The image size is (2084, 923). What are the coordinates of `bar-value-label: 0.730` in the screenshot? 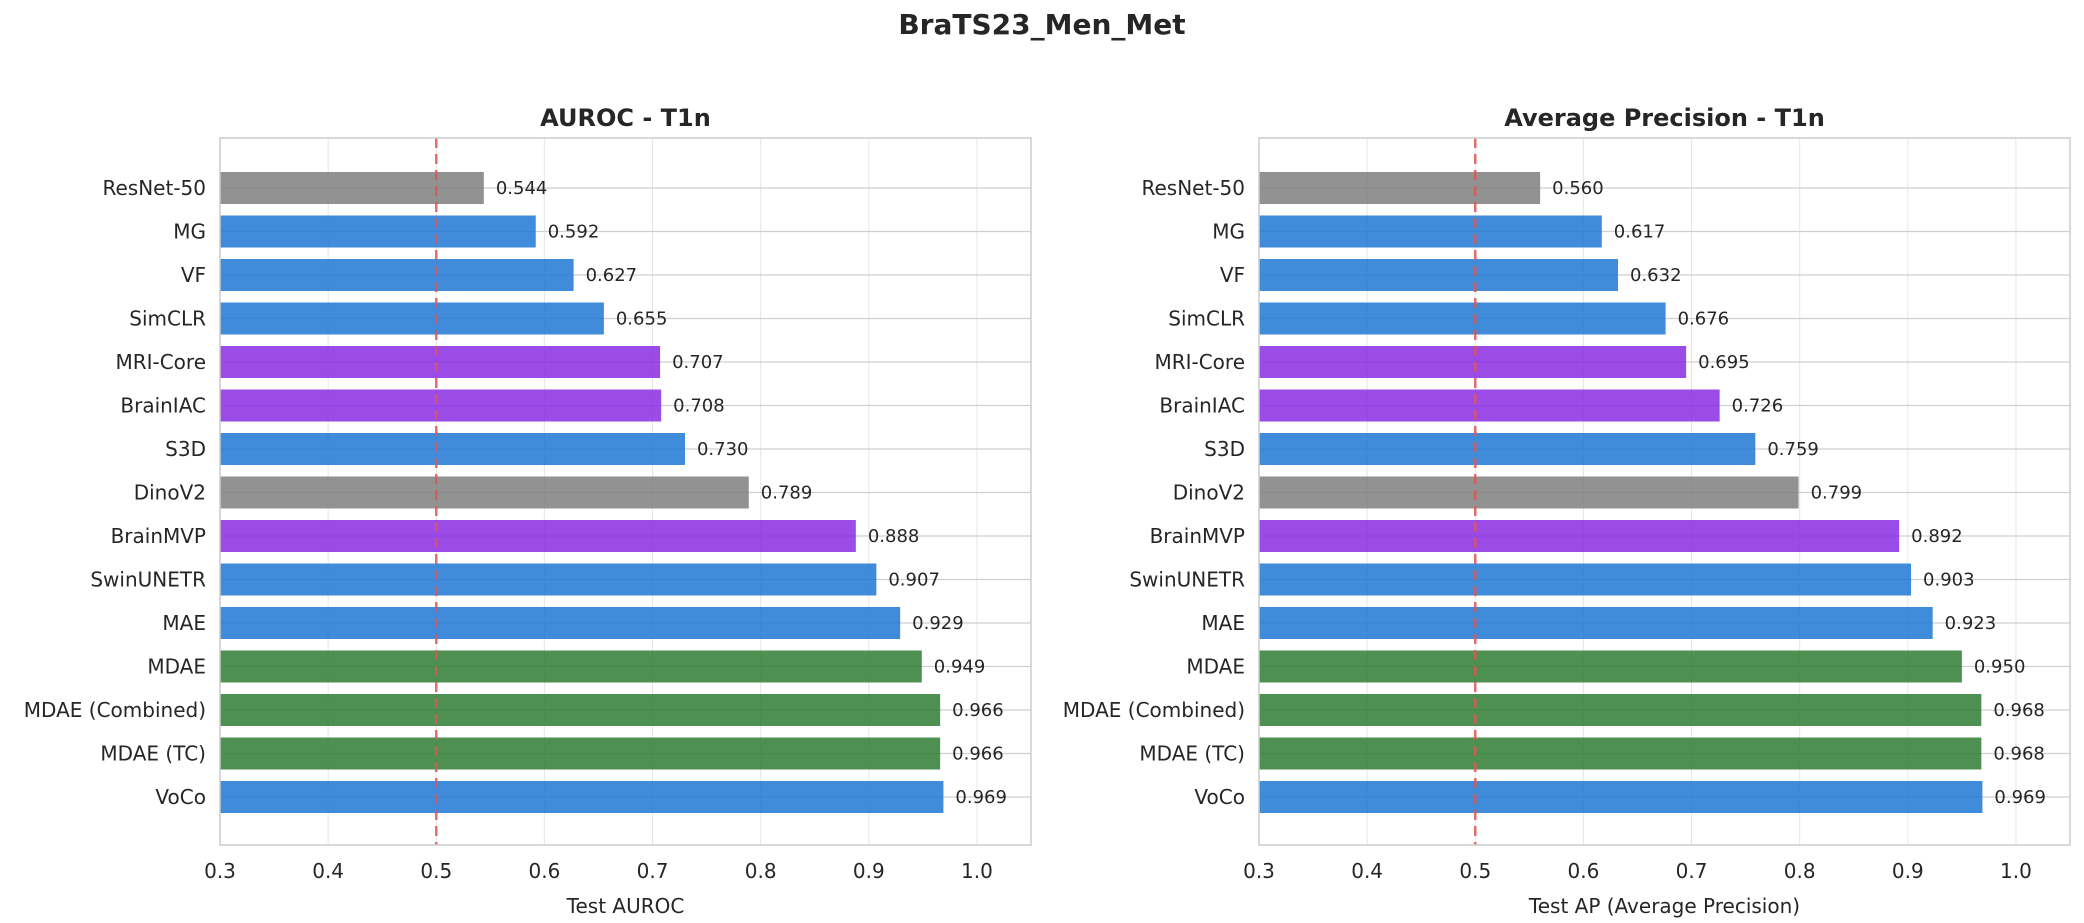 It's located at (723, 449).